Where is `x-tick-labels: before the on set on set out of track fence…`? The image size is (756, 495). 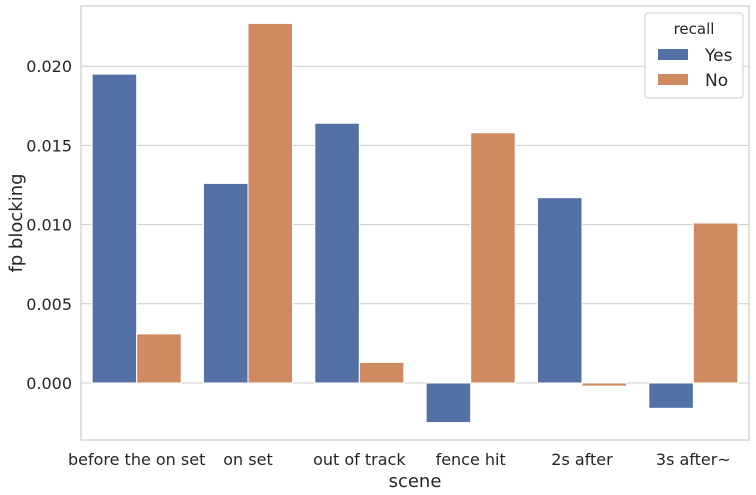 x-tick-labels: before the on set on set out of track fence… is located at coordinates (399, 459).